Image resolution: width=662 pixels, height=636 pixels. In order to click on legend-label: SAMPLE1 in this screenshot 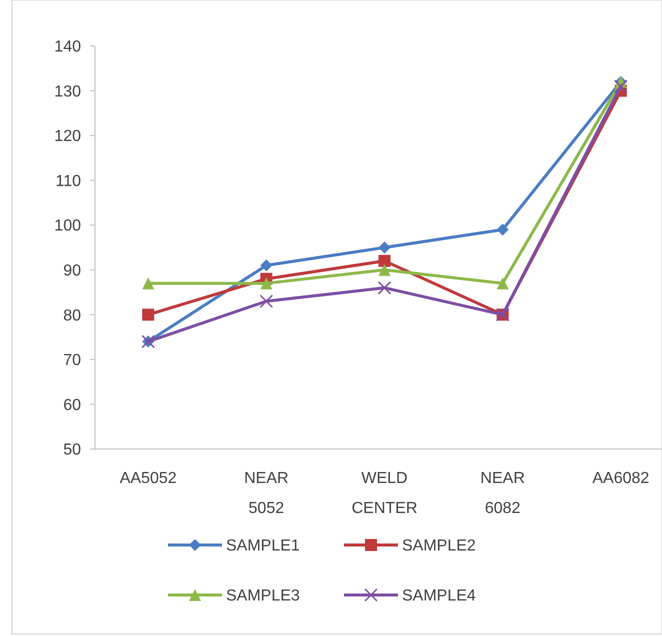, I will do `click(263, 546)`.